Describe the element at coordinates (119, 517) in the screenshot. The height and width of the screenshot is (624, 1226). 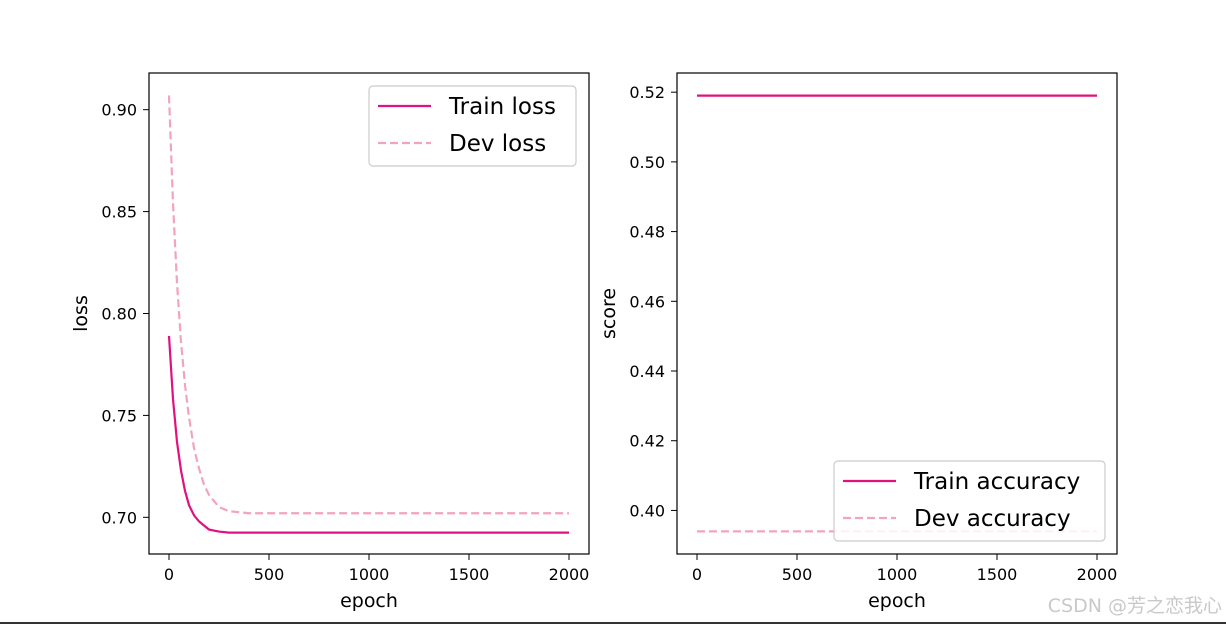
I see `y-tick-label: 0.70` at that location.